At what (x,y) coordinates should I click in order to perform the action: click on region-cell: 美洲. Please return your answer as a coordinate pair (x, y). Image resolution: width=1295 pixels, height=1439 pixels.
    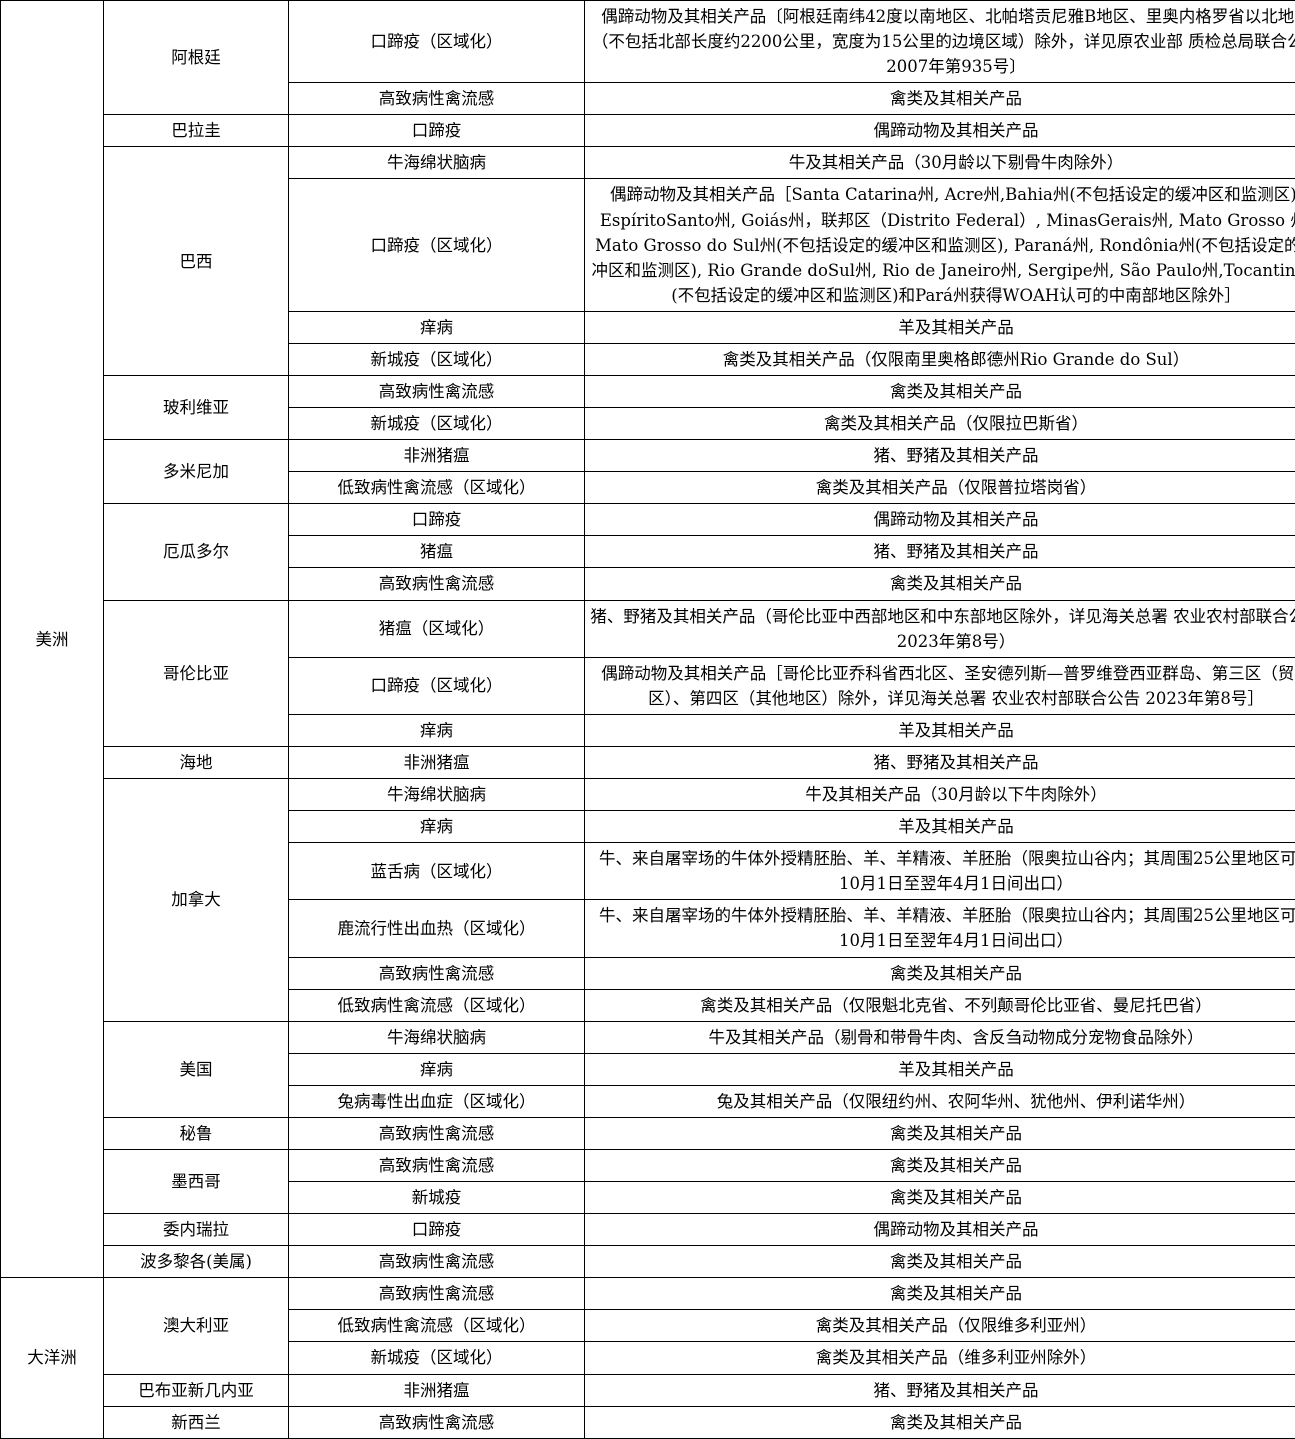
    Looking at the image, I should click on (52, 639).